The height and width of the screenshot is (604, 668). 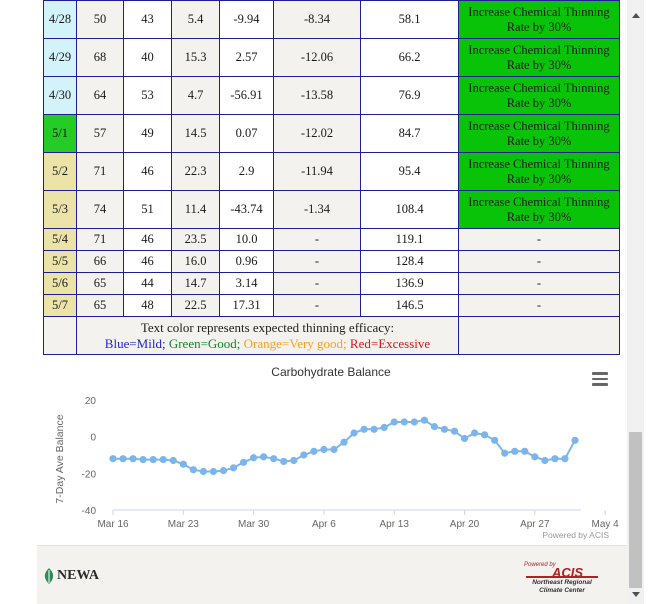 I want to click on acis-nrcc-text: Northeast Regional Climate Center, so click(x=562, y=586).